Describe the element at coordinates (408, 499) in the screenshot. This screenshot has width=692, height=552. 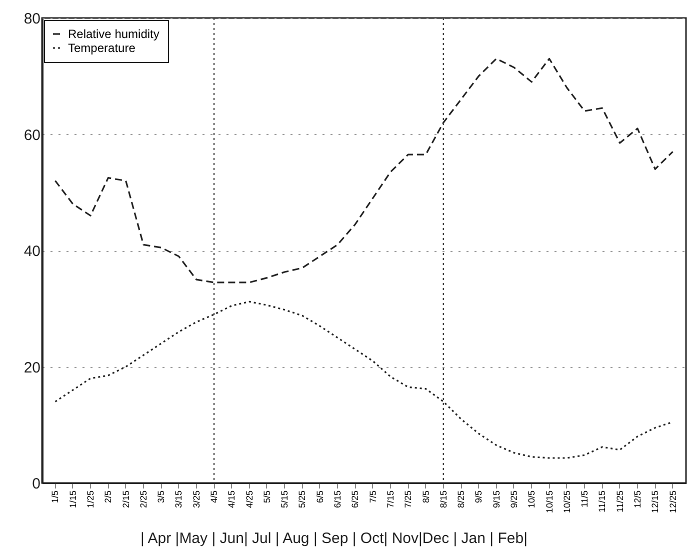
I see `x-tick-label: 7/25` at that location.